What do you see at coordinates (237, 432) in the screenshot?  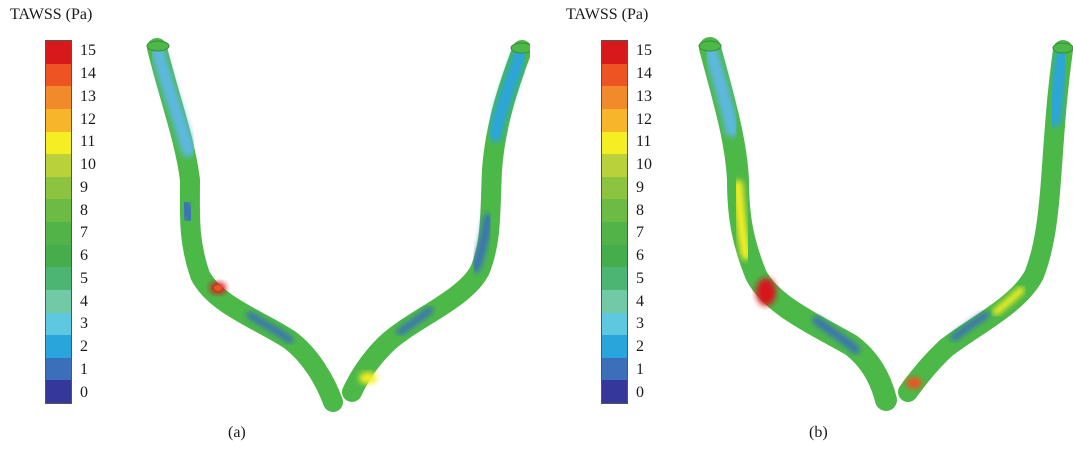 I see `subfigure-label: (a)` at bounding box center [237, 432].